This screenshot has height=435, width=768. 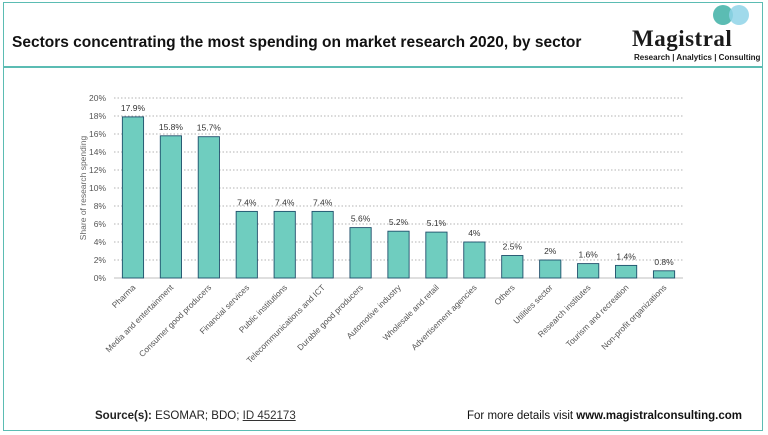 I want to click on logo-circles-icon, so click(x=731, y=15).